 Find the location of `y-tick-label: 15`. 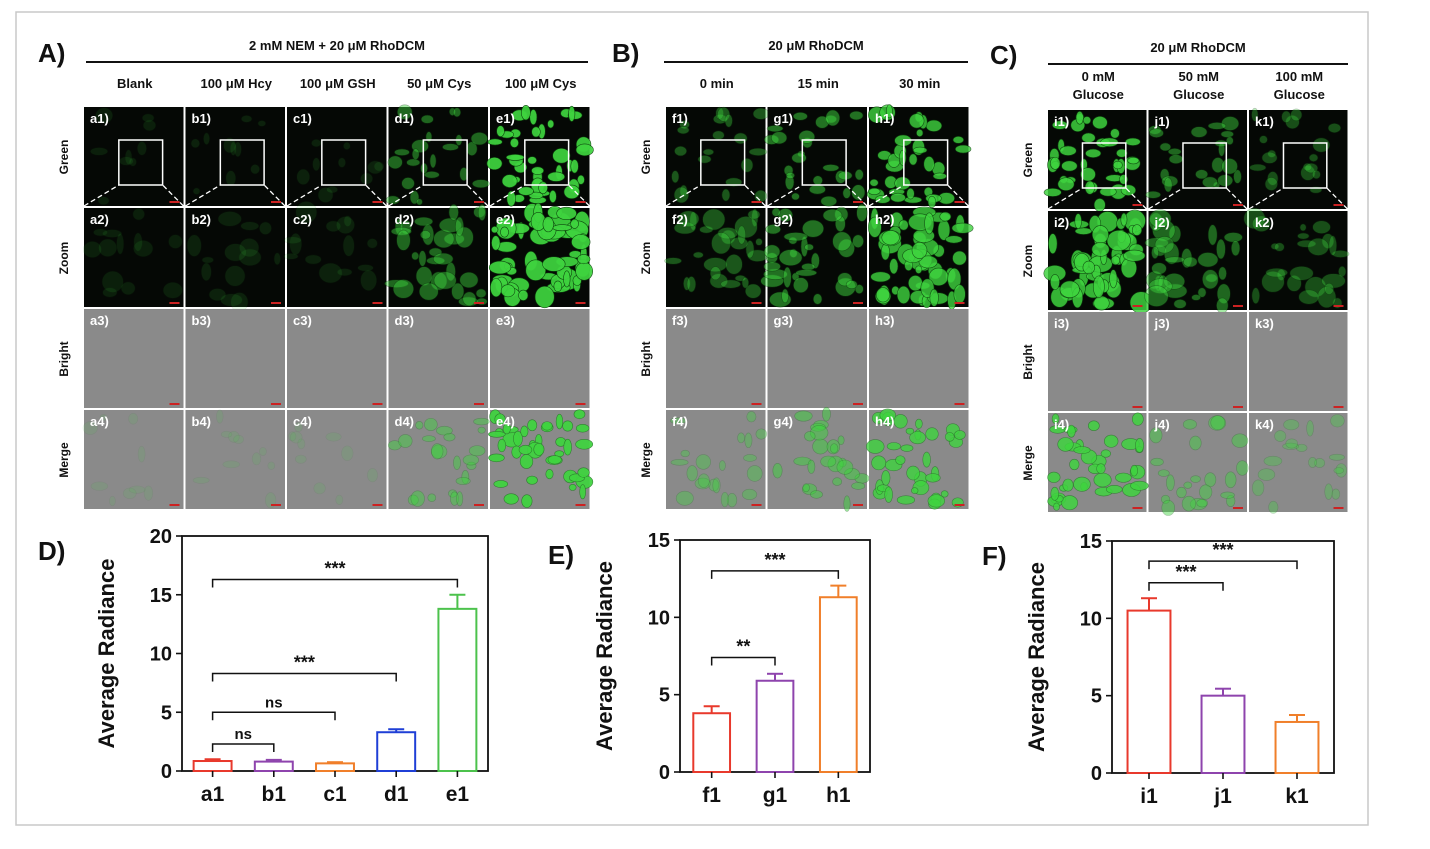

y-tick-label: 15 is located at coordinates (161, 596).